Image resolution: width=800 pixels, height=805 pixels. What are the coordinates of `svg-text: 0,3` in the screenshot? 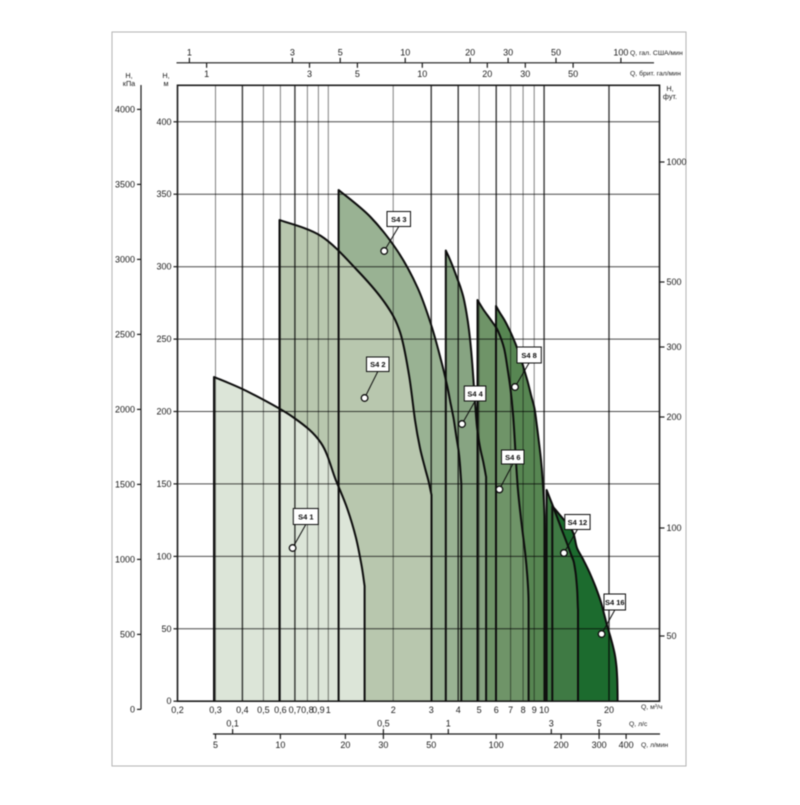 It's located at (215, 710).